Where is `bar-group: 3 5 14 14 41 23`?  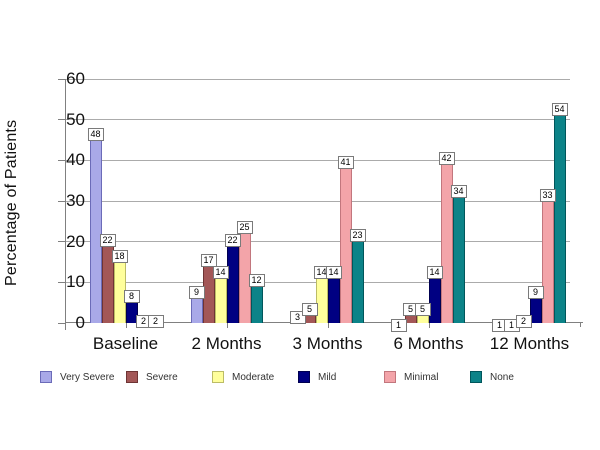
bar-group: 3 5 14 14 41 23 is located at coordinates (327, 201).